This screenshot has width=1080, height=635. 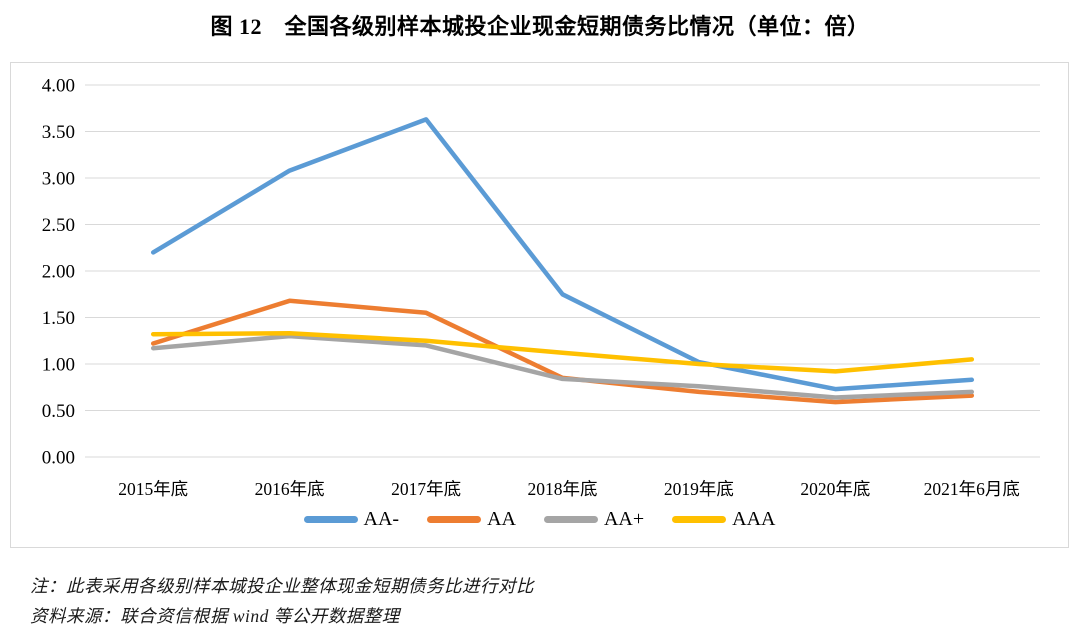 I want to click on legend-label: AA, so click(x=501, y=519).